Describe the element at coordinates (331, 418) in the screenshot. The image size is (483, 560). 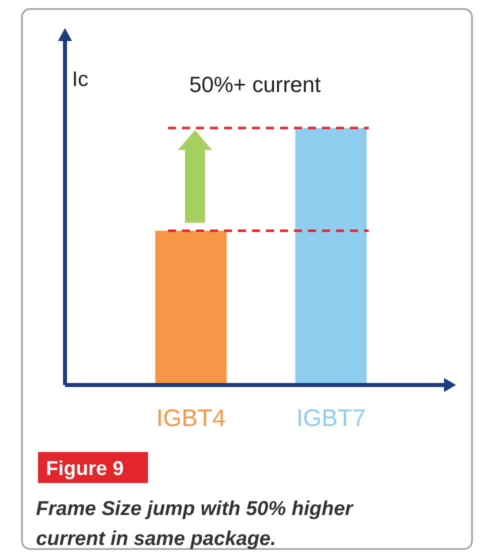
I see `x-tick-label: IGBT7` at that location.